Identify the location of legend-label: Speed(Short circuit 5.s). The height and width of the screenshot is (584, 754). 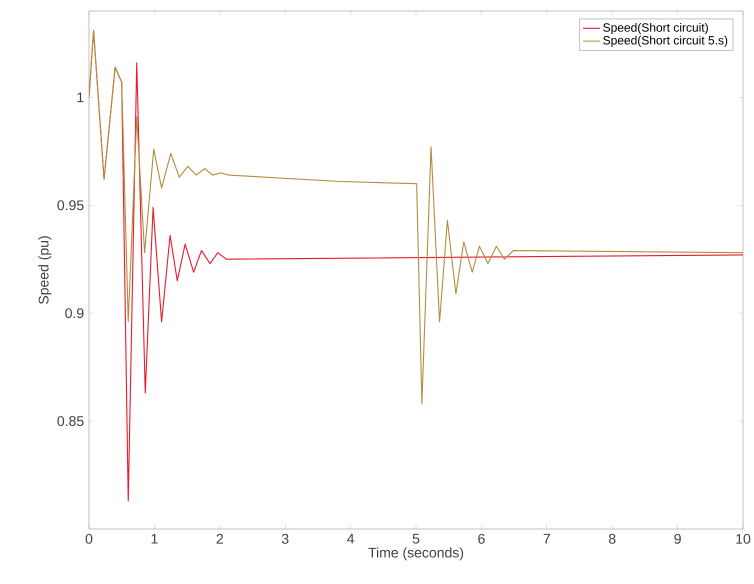
(665, 41).